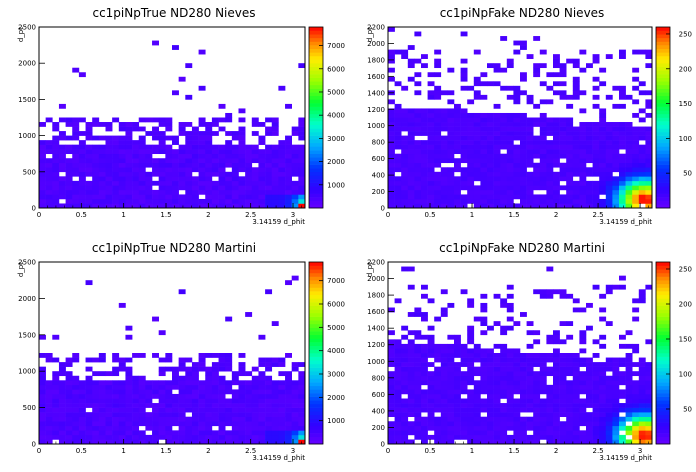  I want to click on x-tick-label: 1.5, so click(513, 215).